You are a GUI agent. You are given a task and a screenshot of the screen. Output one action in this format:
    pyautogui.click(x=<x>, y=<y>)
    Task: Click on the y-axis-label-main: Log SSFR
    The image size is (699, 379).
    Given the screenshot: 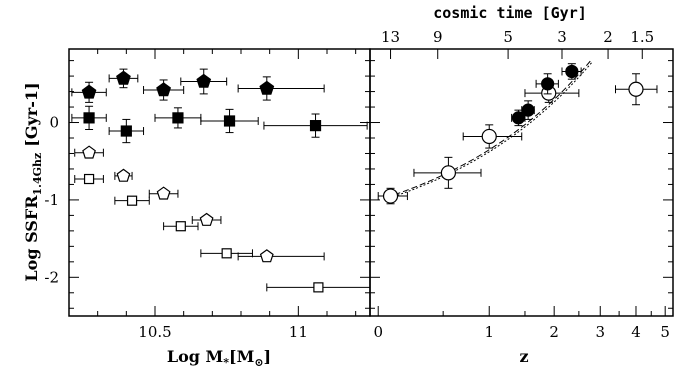 What is the action you would take?
    pyautogui.click(x=31, y=238)
    